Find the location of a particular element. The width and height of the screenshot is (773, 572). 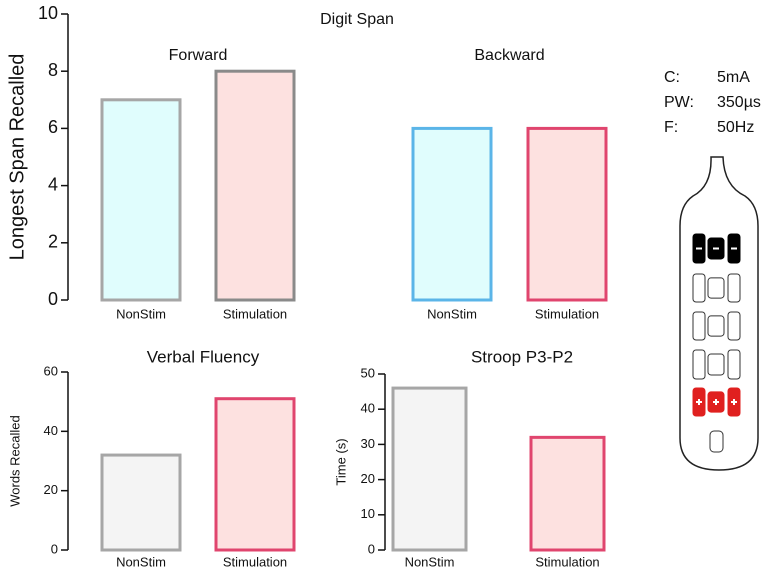

y-axis-label: Longest Span Recalled is located at coordinates (17, 157).